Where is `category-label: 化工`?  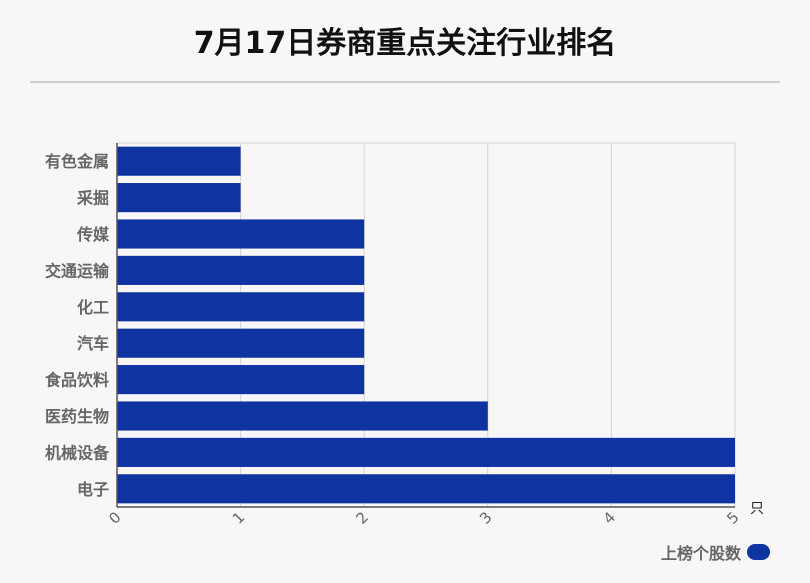
category-label: 化工 is located at coordinates (93, 307).